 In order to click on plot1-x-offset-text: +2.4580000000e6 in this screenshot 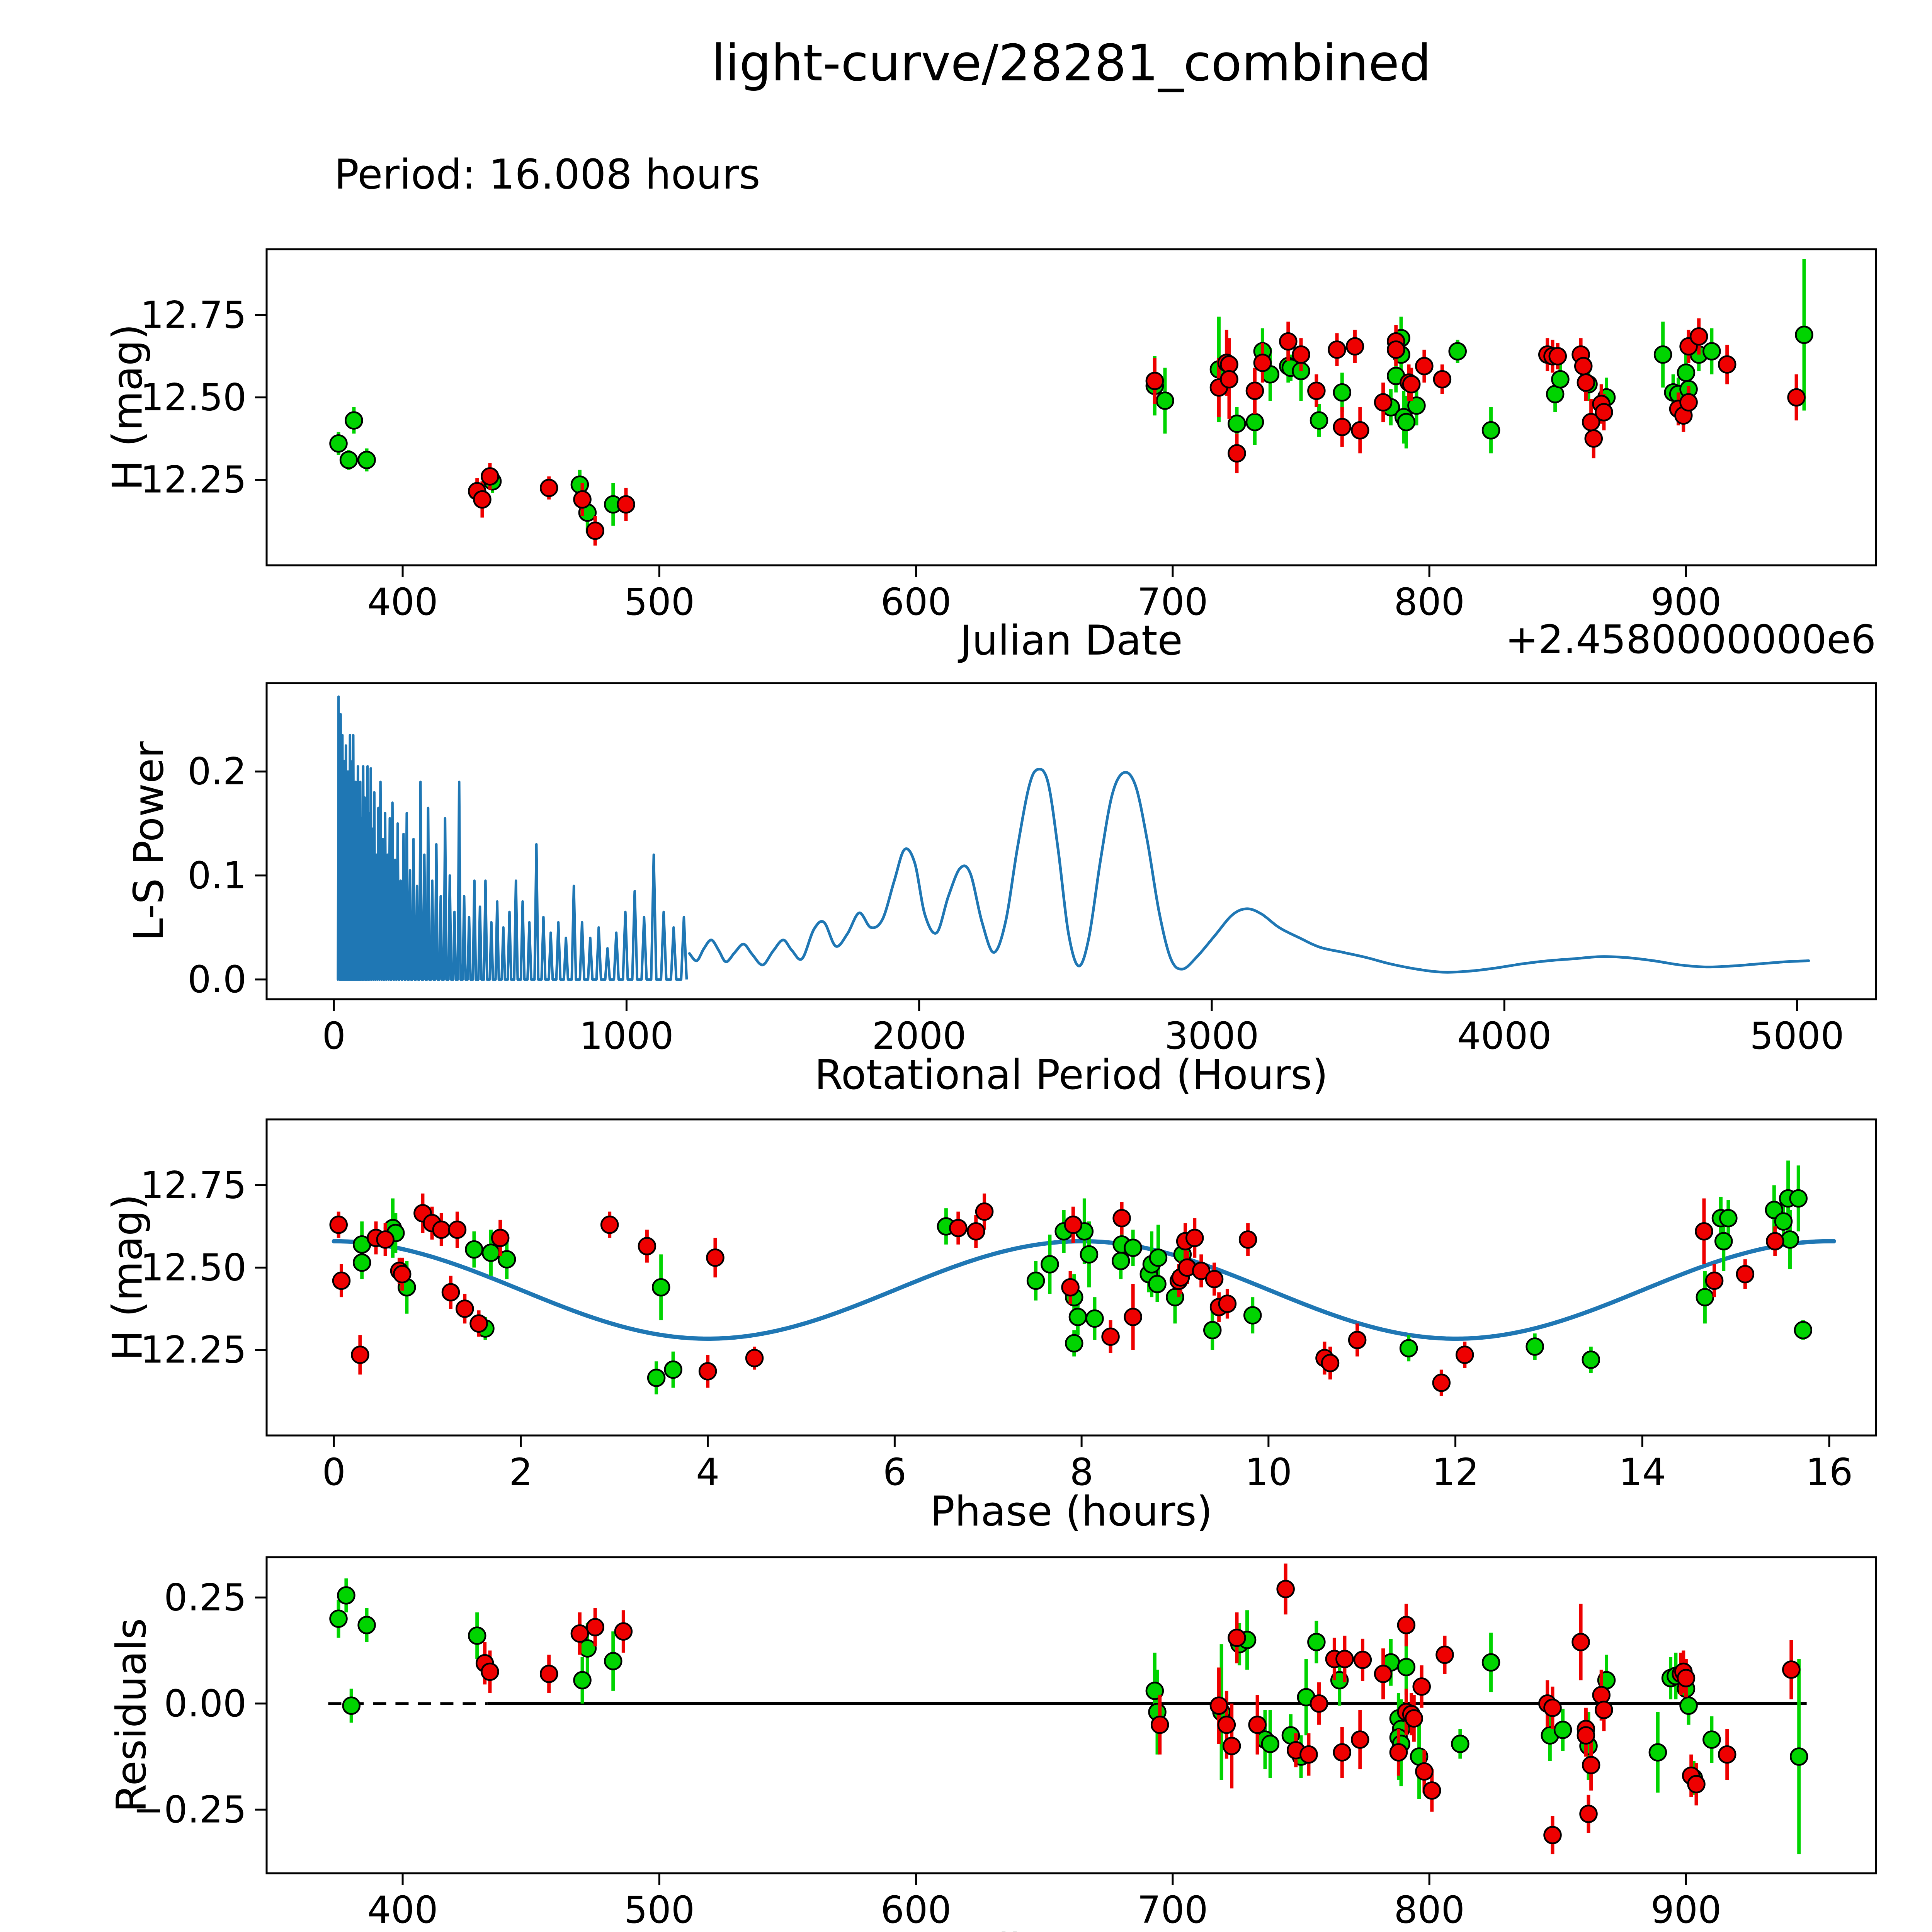, I will do `click(1690, 640)`.